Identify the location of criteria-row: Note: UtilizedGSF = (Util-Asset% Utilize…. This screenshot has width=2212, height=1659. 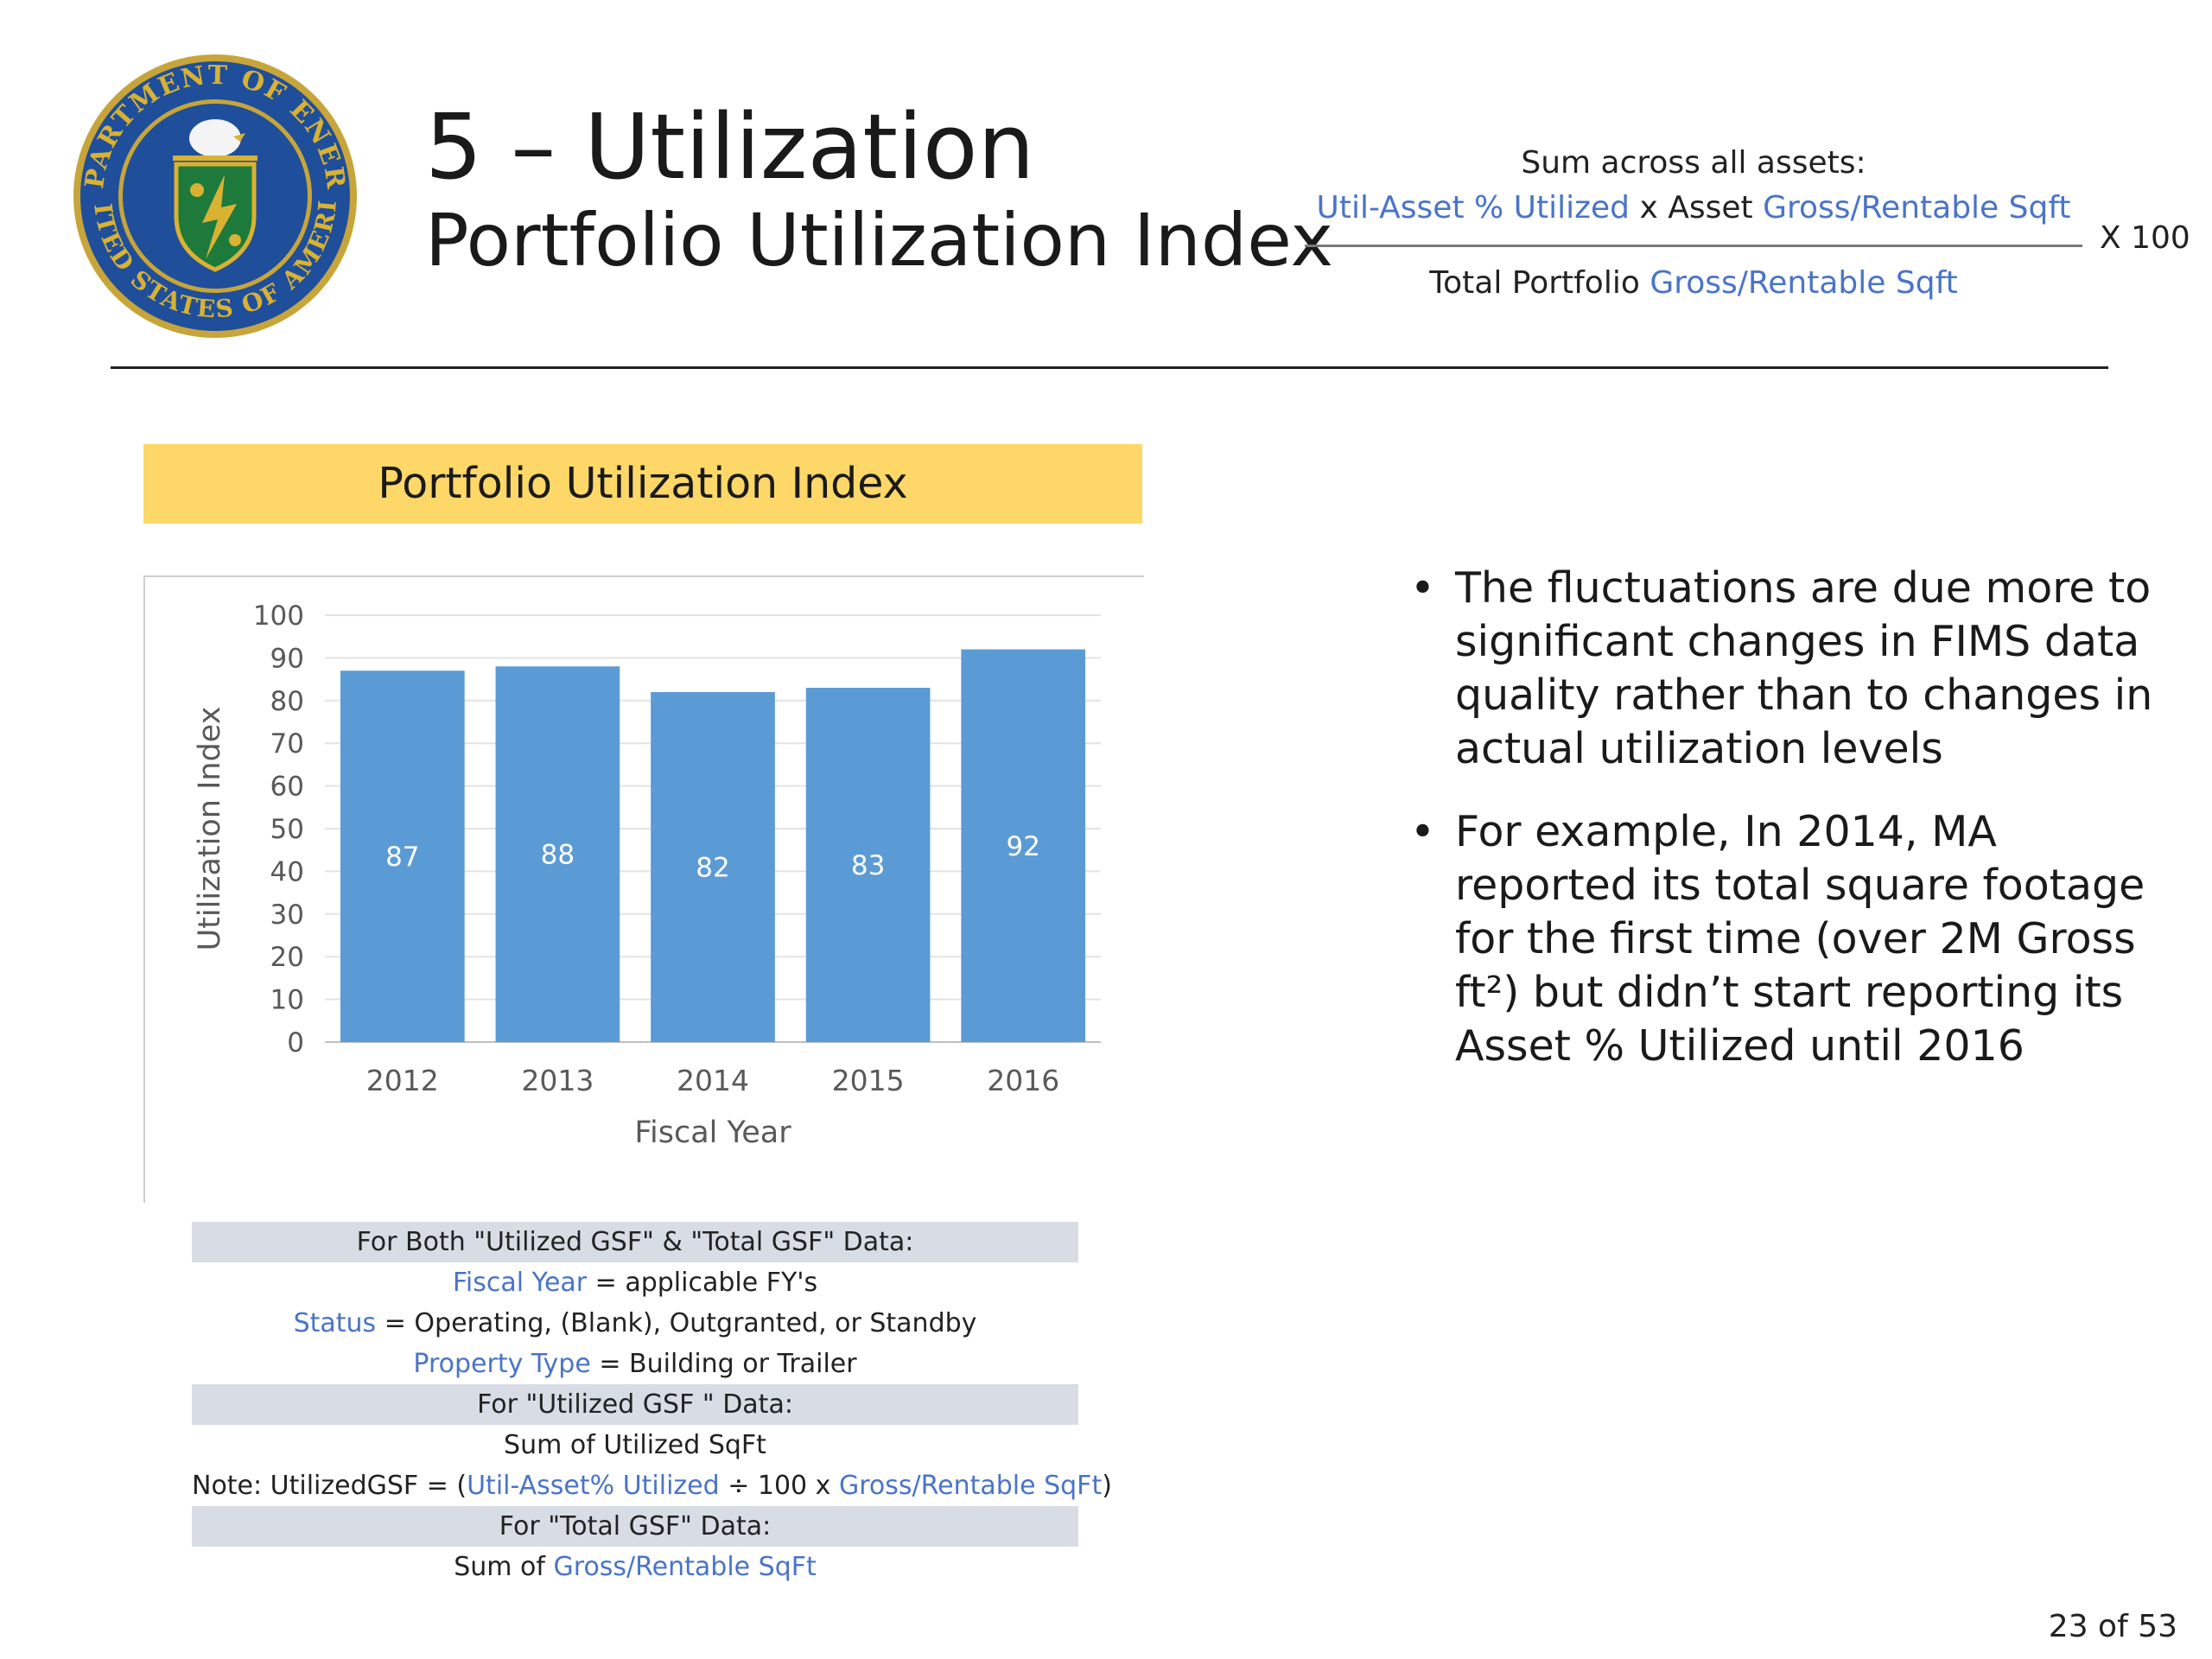
(652, 1485).